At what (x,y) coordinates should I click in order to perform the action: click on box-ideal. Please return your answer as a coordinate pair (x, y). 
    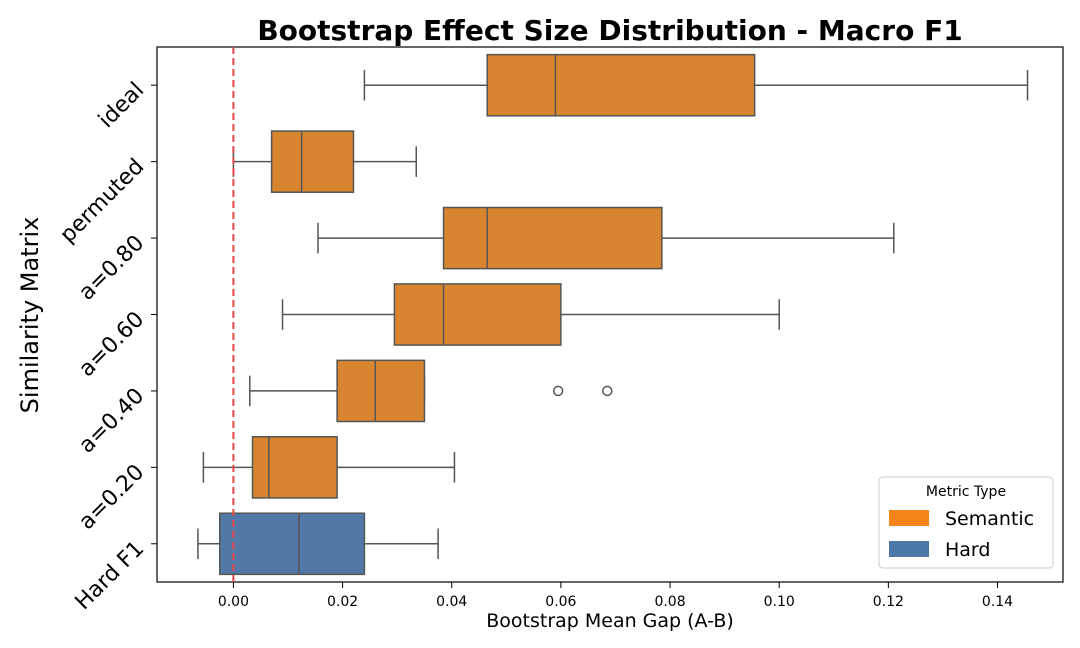
    Looking at the image, I should click on (621, 85).